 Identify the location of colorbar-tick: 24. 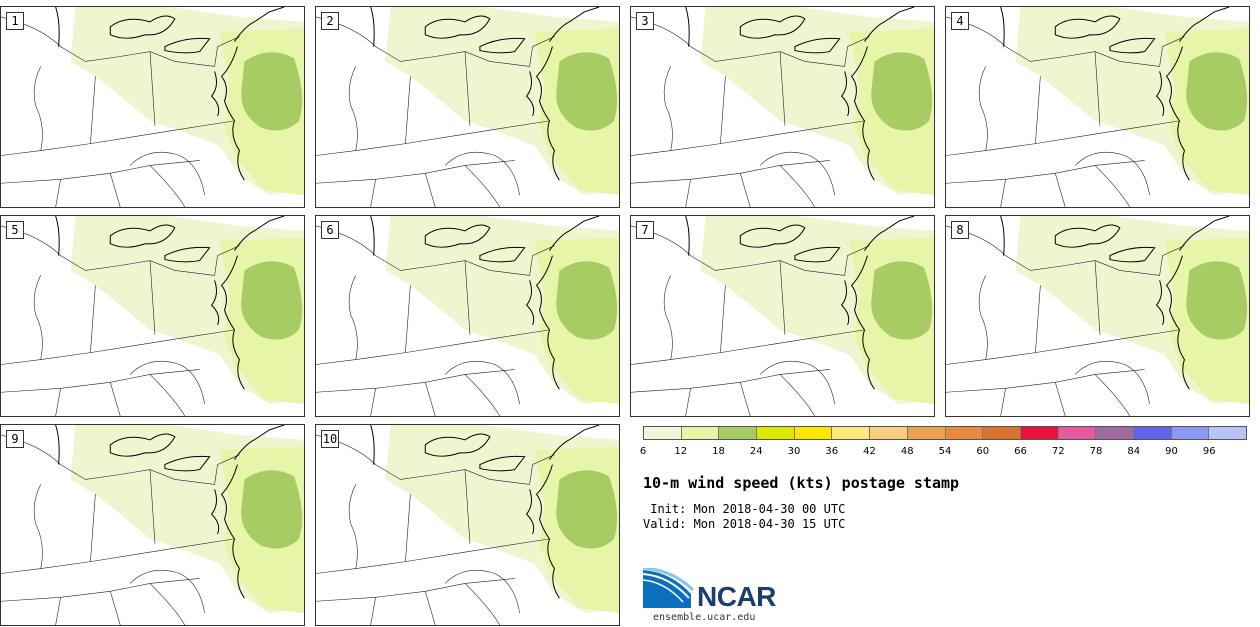
(756, 451).